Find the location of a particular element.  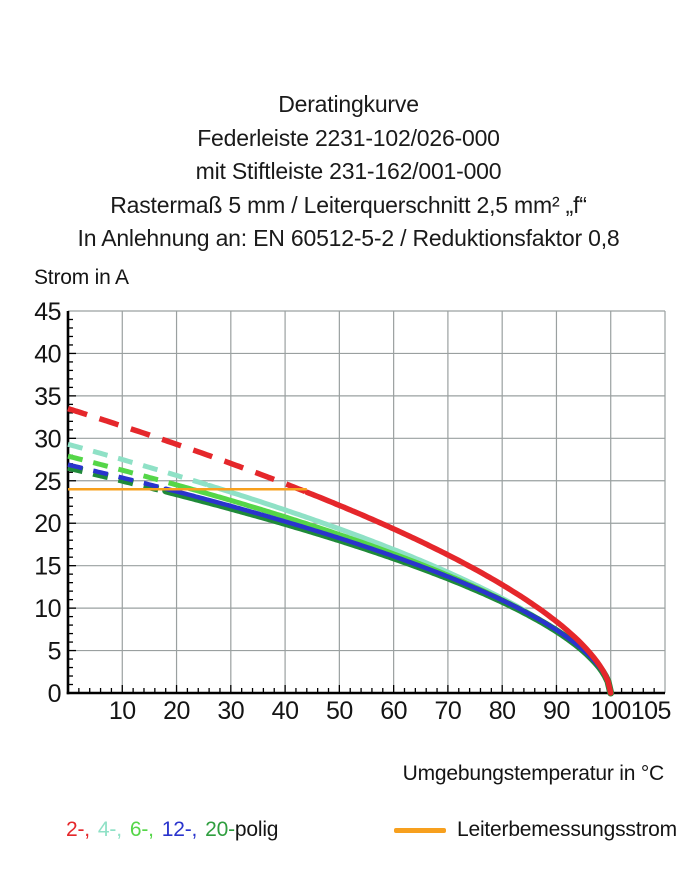

poles-legend-items: 2-, 4-, 6-, 12-, 20- is located at coordinates (150, 829).